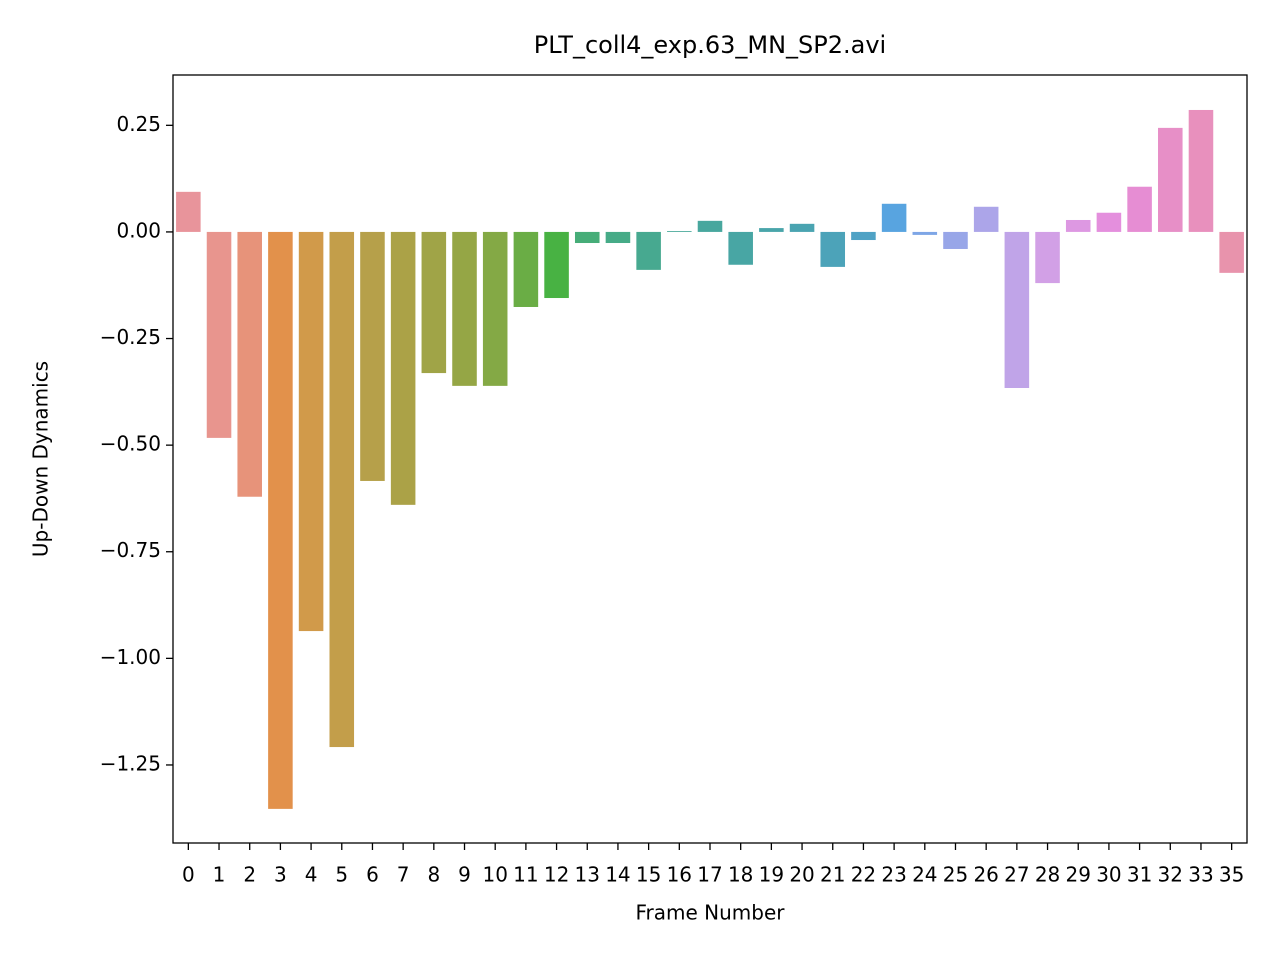 This screenshot has height=960, width=1280. Describe the element at coordinates (219, 875) in the screenshot. I see `x-tick-label: 1` at that location.